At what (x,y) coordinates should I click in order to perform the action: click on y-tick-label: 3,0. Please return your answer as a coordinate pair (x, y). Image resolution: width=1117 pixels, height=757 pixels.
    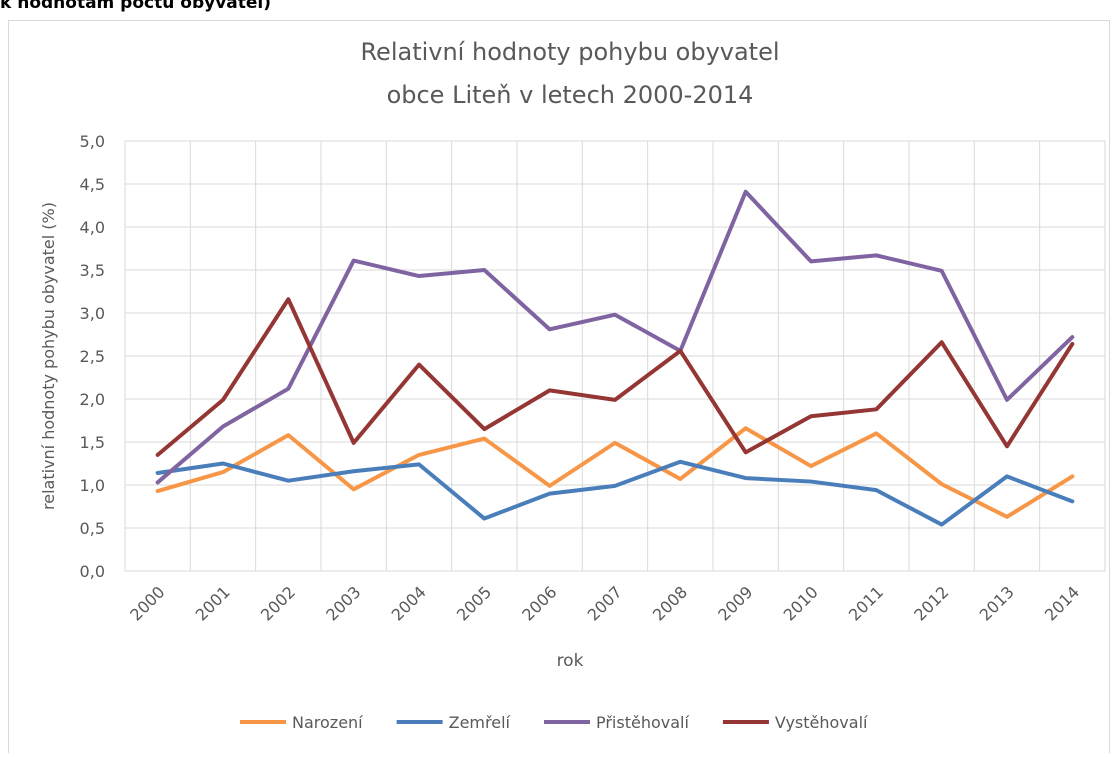
    Looking at the image, I should click on (92, 313).